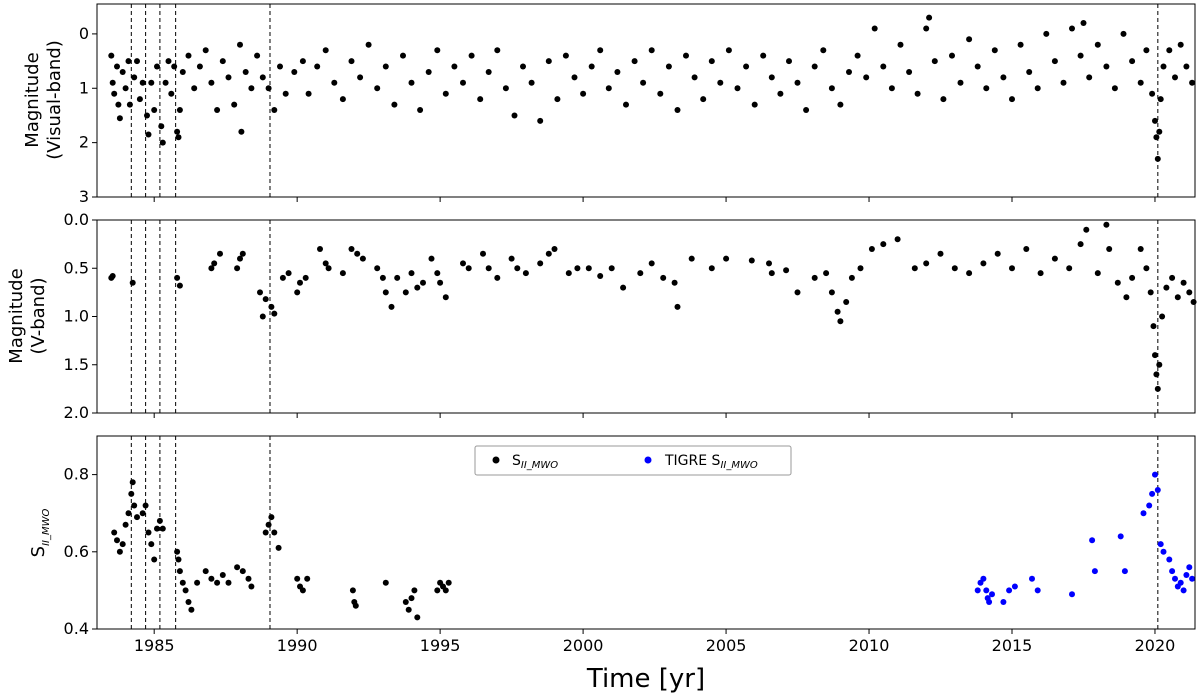 The image size is (1200, 697). What do you see at coordinates (84, 87) in the screenshot?
I see `y-tick-label: 1` at bounding box center [84, 87].